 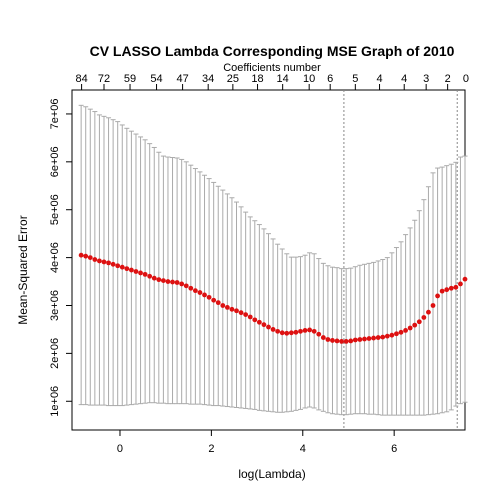 What do you see at coordinates (448, 79) in the screenshot?
I see `top-tick-label: 2` at bounding box center [448, 79].